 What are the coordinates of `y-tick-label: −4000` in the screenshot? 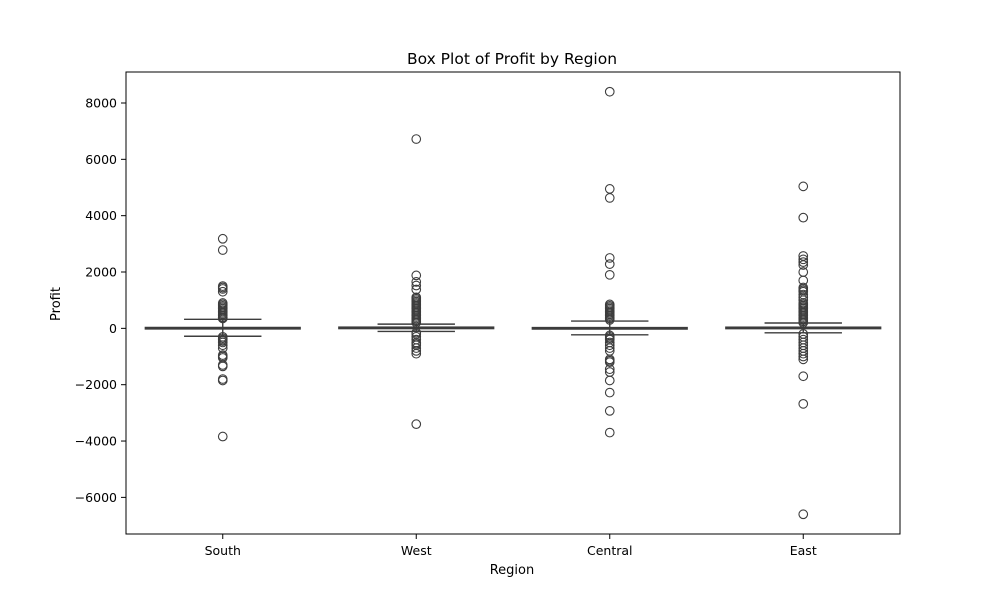 It's located at (96, 441).